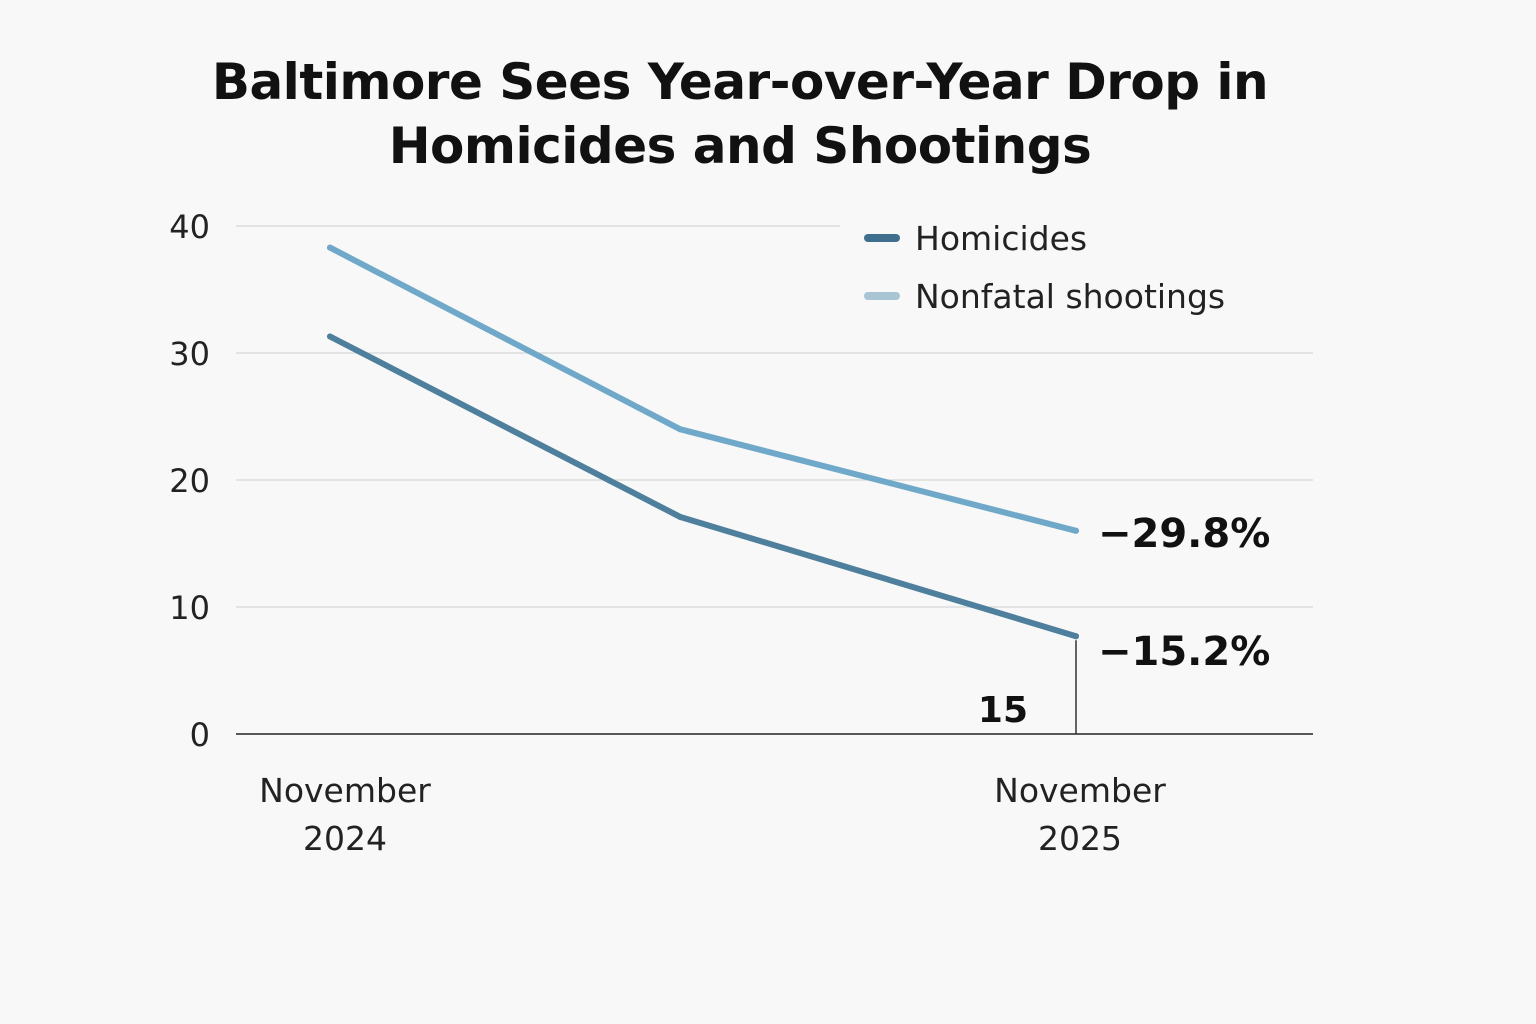  What do you see at coordinates (1184, 534) in the screenshot?
I see `end-label-nonfatal-shootings: −29.8%` at bounding box center [1184, 534].